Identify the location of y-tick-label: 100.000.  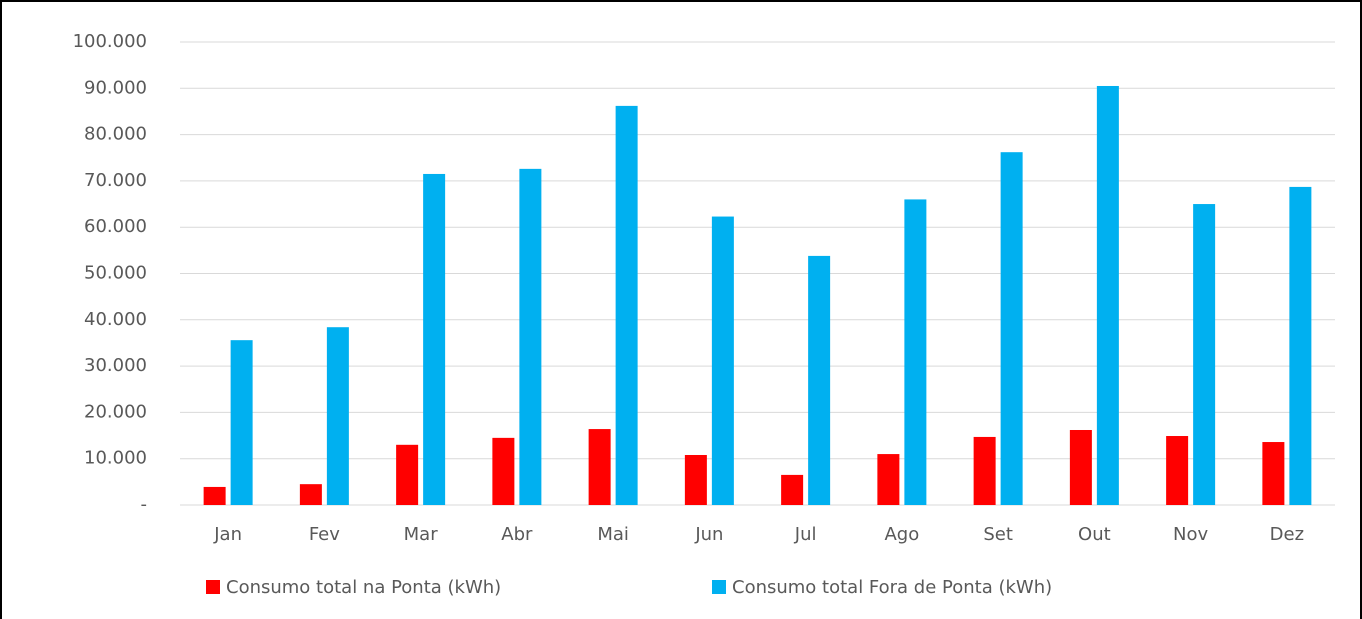
(110, 41).